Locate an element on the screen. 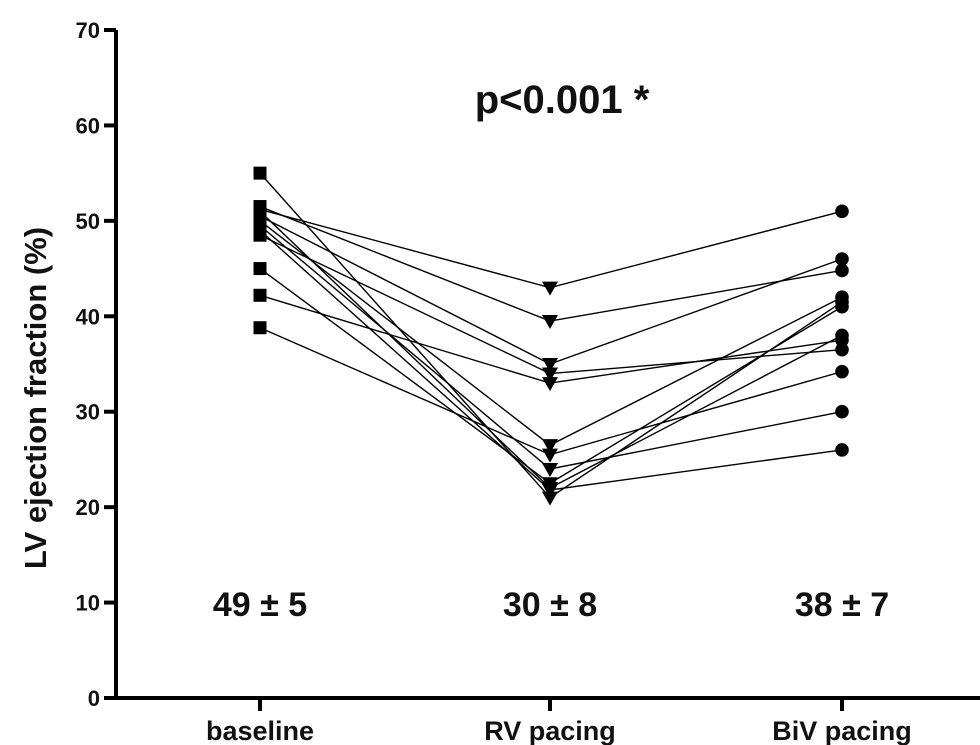  x-category-label: BiV pacing is located at coordinates (842, 730).